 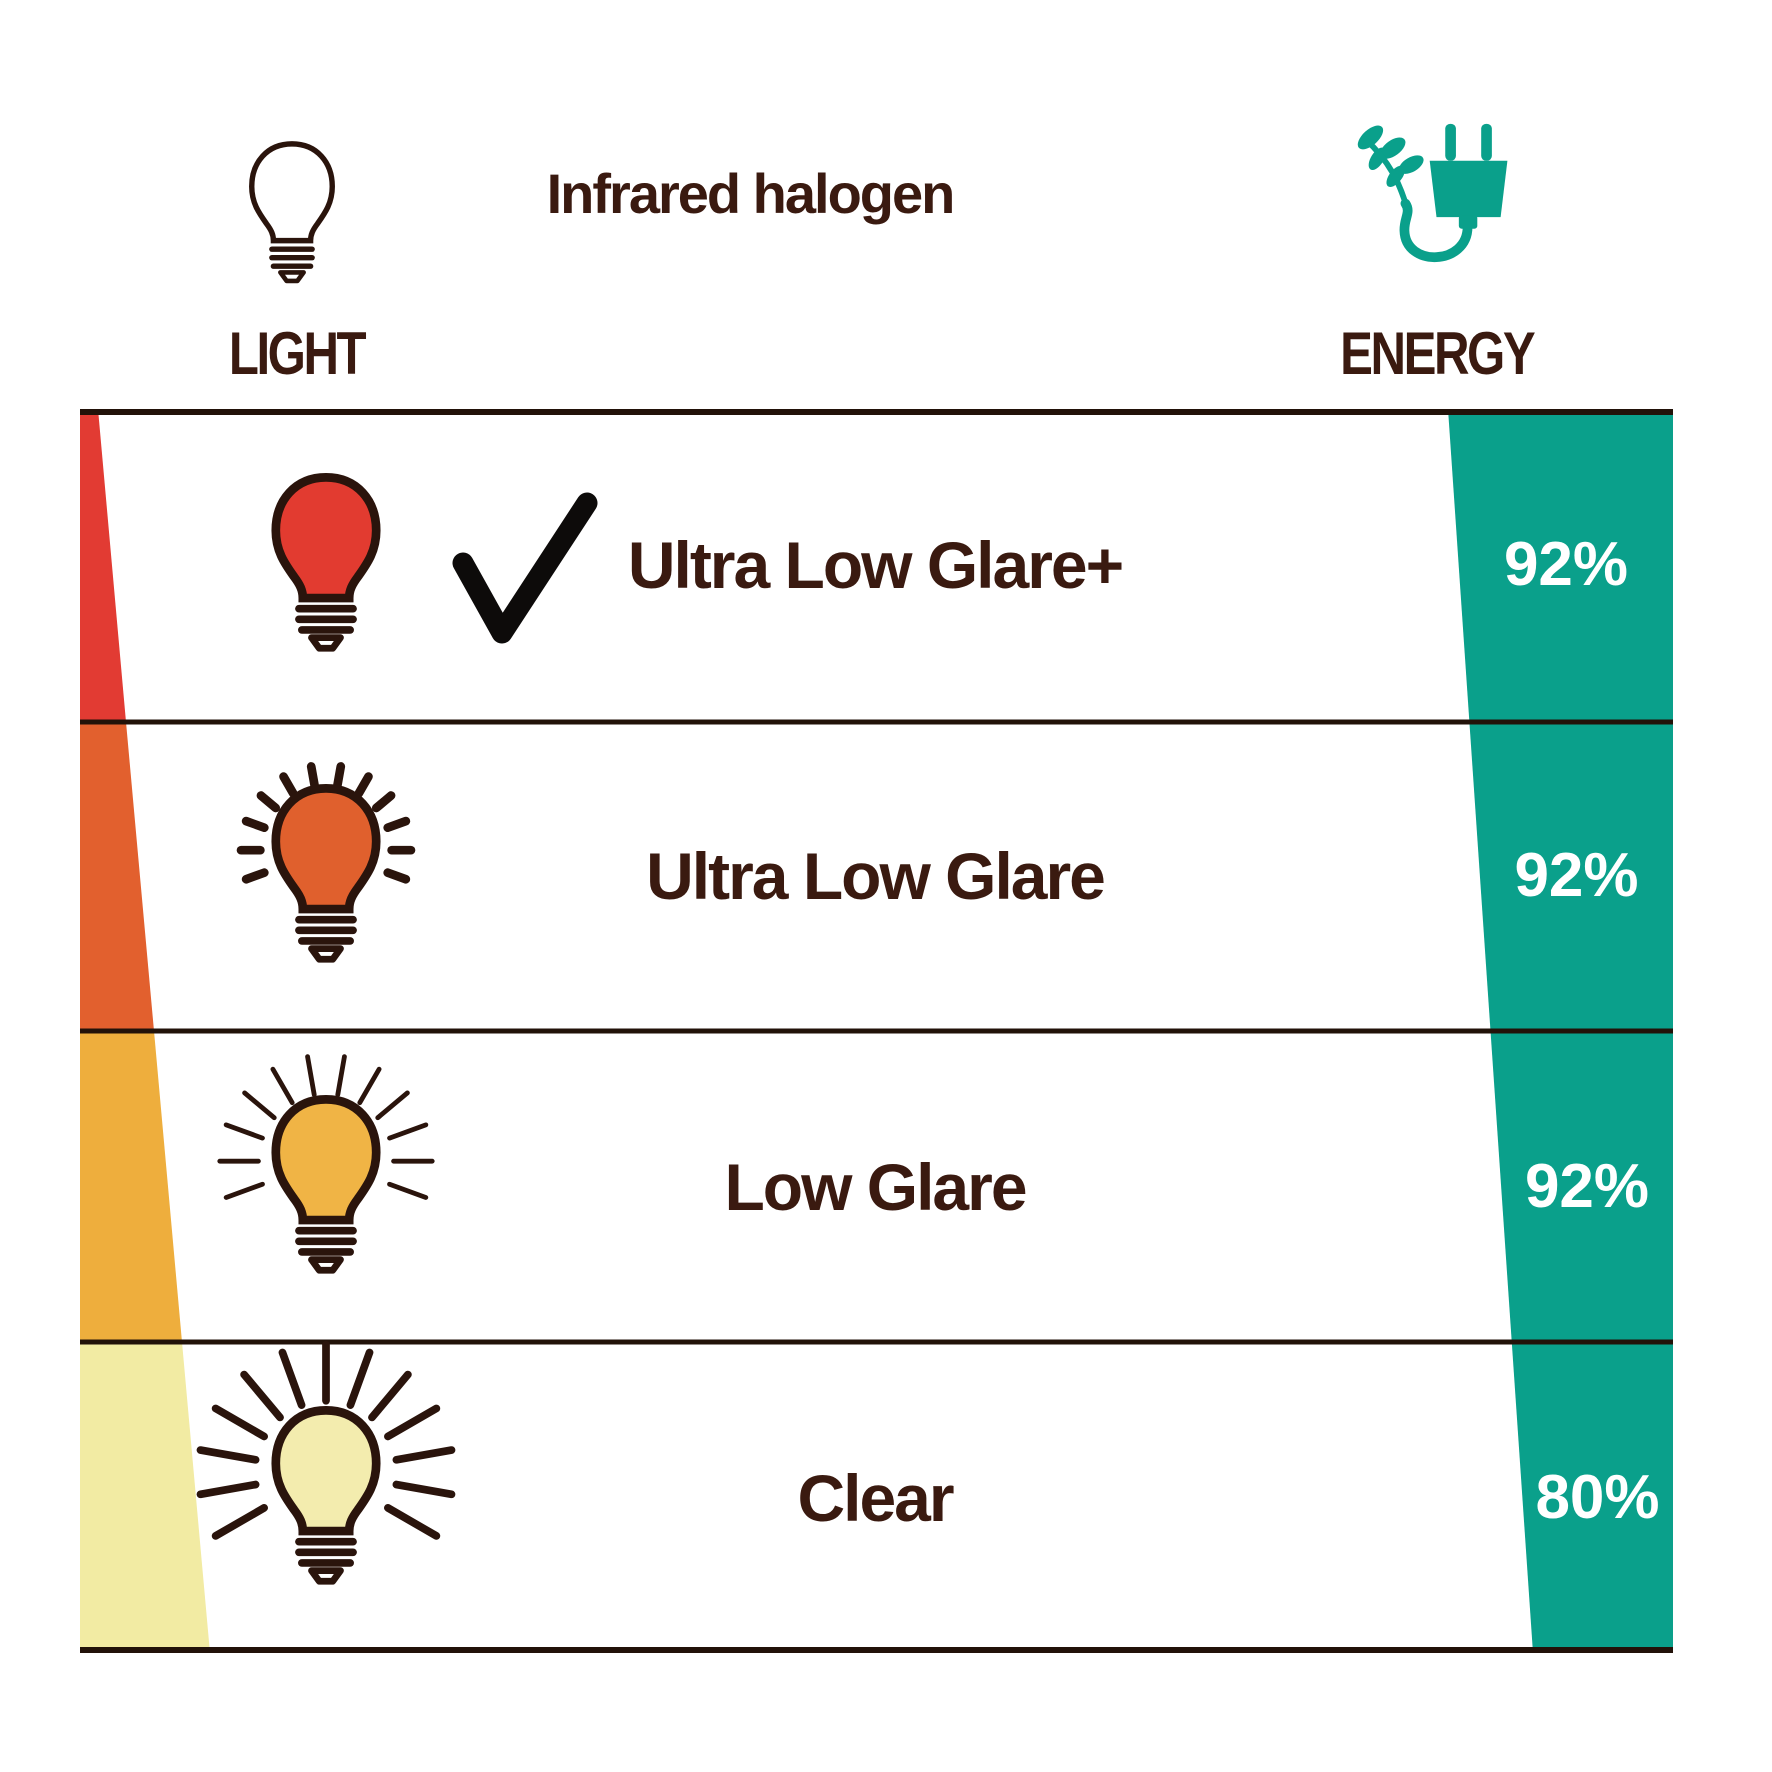 I want to click on row-label: Ultra Low Glare, so click(x=876, y=875).